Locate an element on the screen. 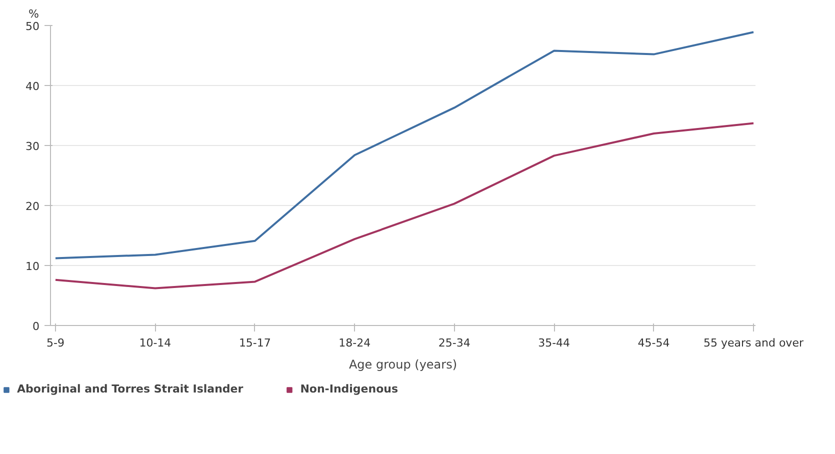 Image resolution: width=835 pixels, height=454 pixels. y-tick-label: 30 is located at coordinates (33, 146).